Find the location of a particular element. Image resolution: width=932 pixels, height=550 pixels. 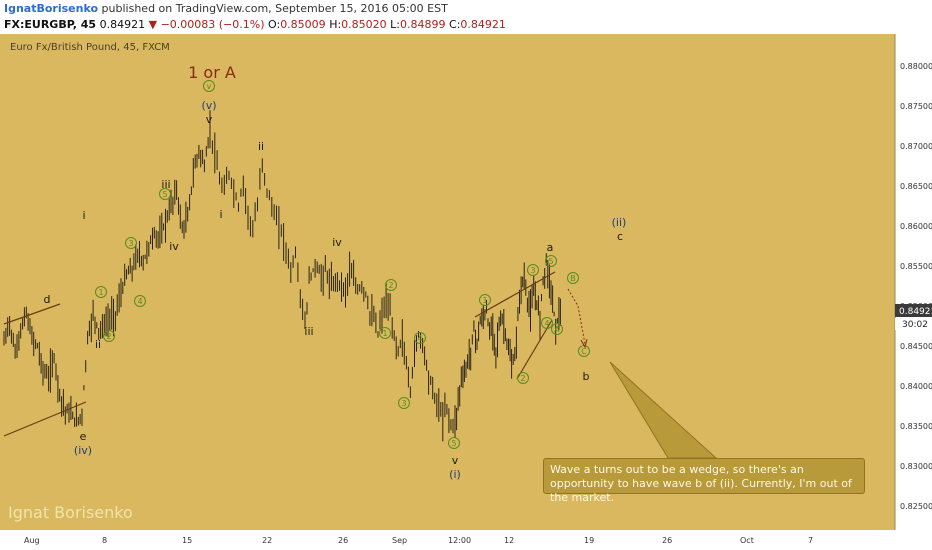

y-tick-label: 0.83500 is located at coordinates (916, 426).